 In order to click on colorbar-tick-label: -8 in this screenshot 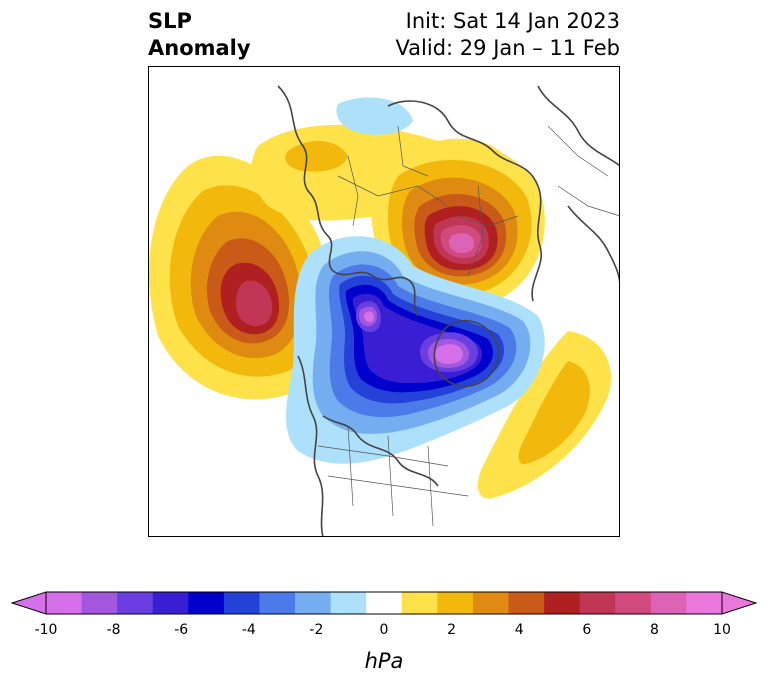, I will do `click(114, 630)`.